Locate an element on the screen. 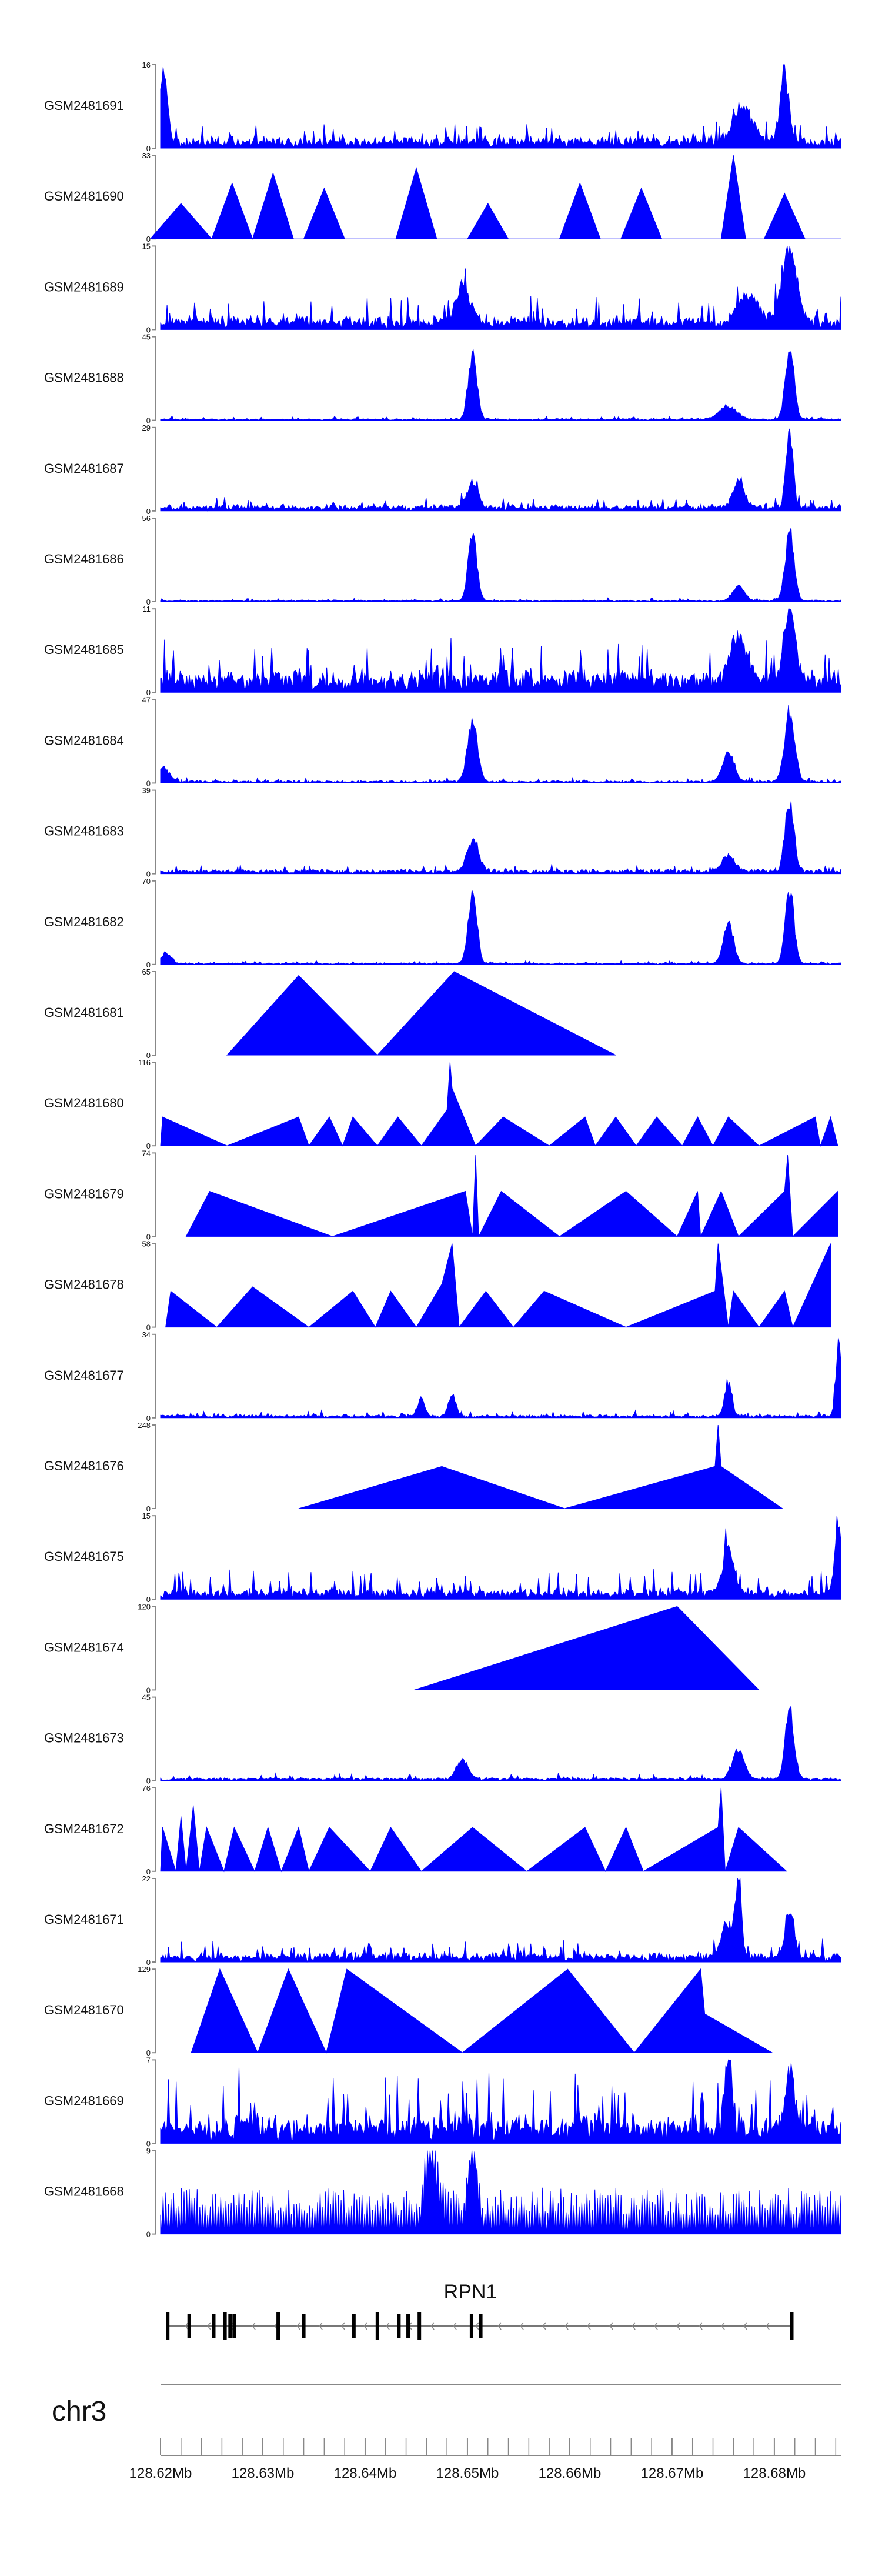 The height and width of the screenshot is (2576, 882). track-GSM2481690: GSM2481690 33 0 is located at coordinates (442, 197).